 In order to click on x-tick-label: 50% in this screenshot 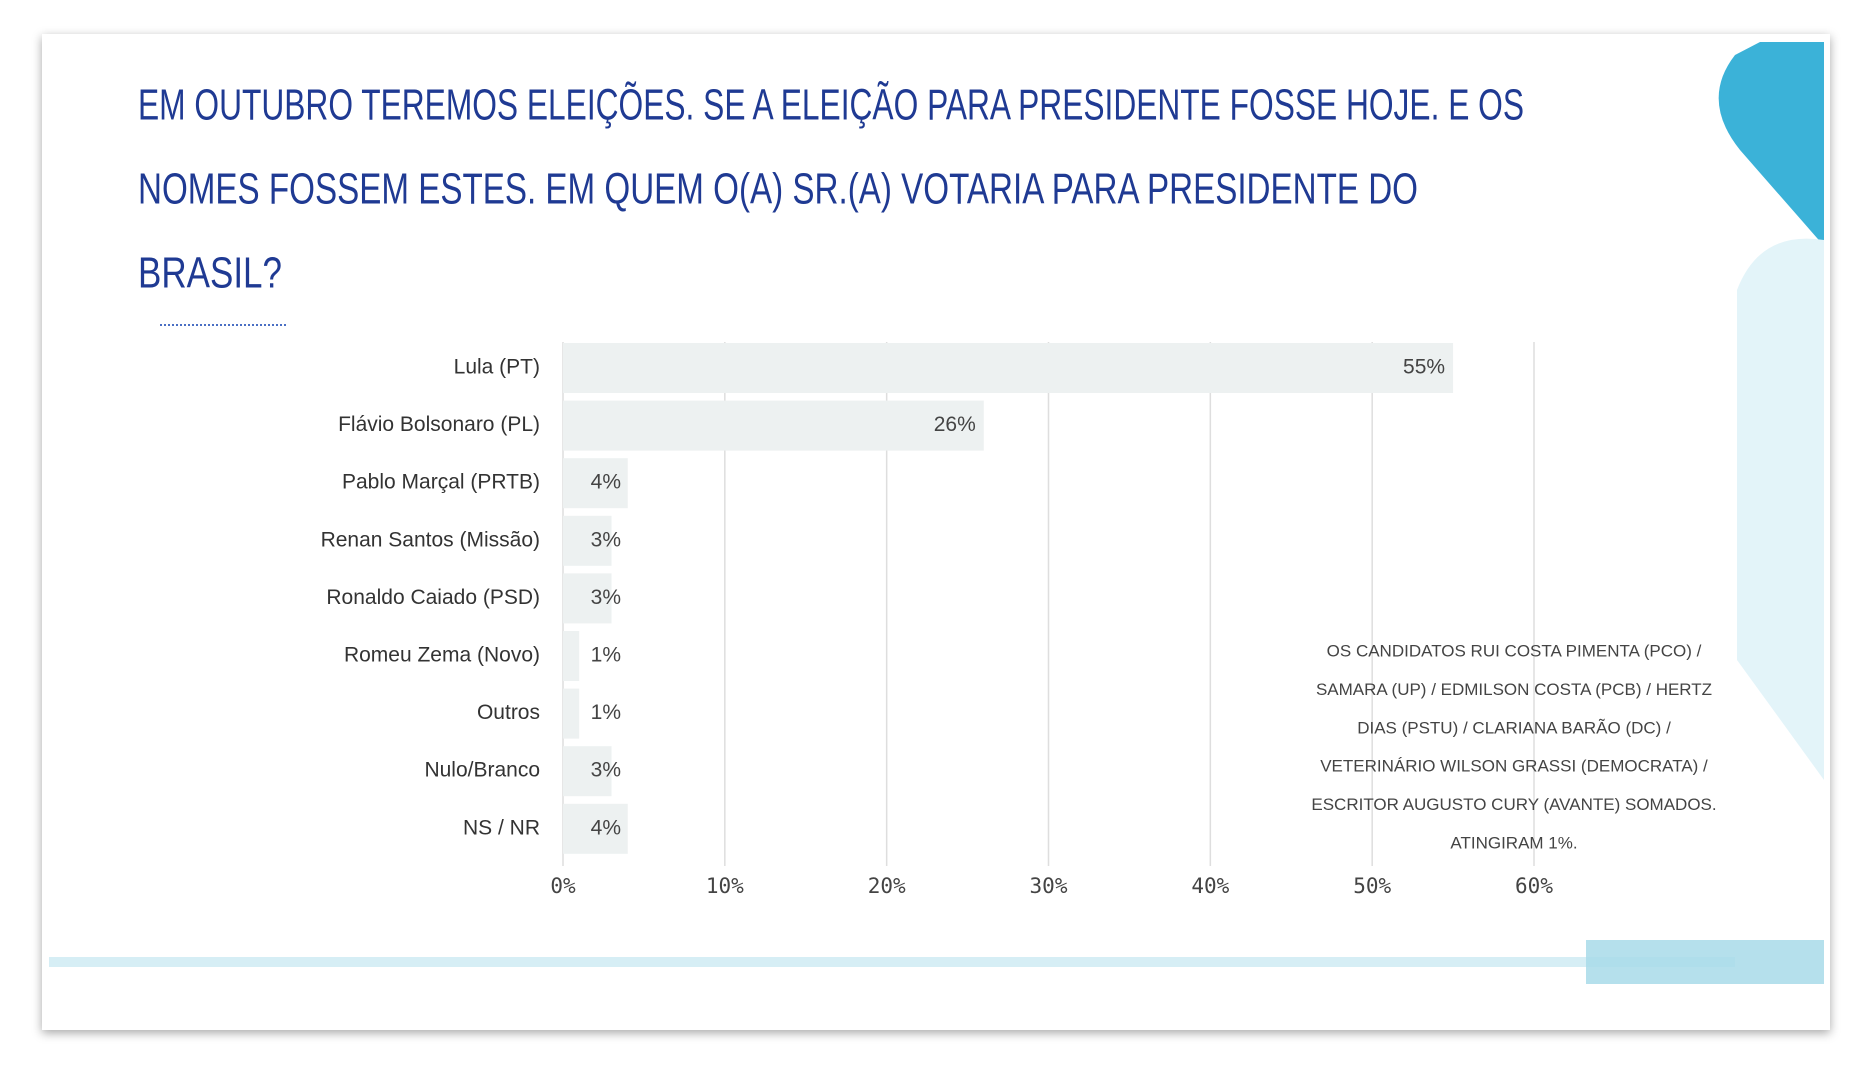, I will do `click(1372, 886)`.